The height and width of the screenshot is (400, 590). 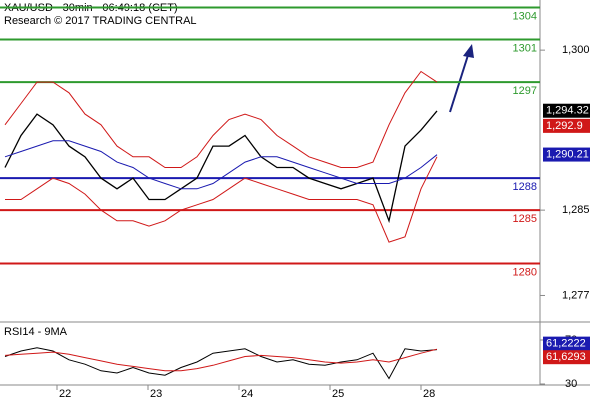 What do you see at coordinates (576, 295) in the screenshot?
I see `y-tick-label: 1,277` at bounding box center [576, 295].